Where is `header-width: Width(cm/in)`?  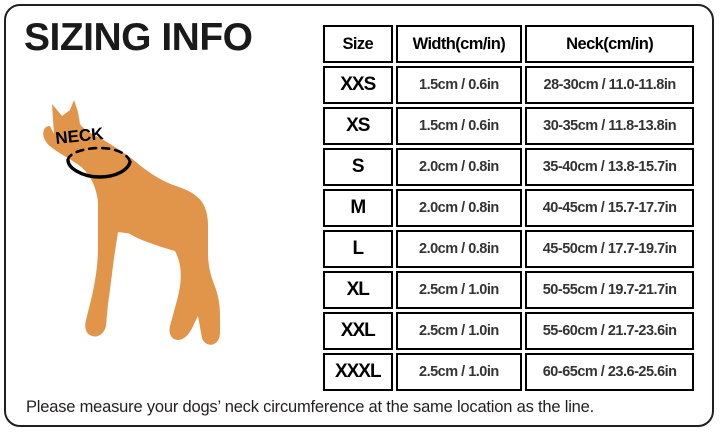
header-width: Width(cm/in) is located at coordinates (459, 44).